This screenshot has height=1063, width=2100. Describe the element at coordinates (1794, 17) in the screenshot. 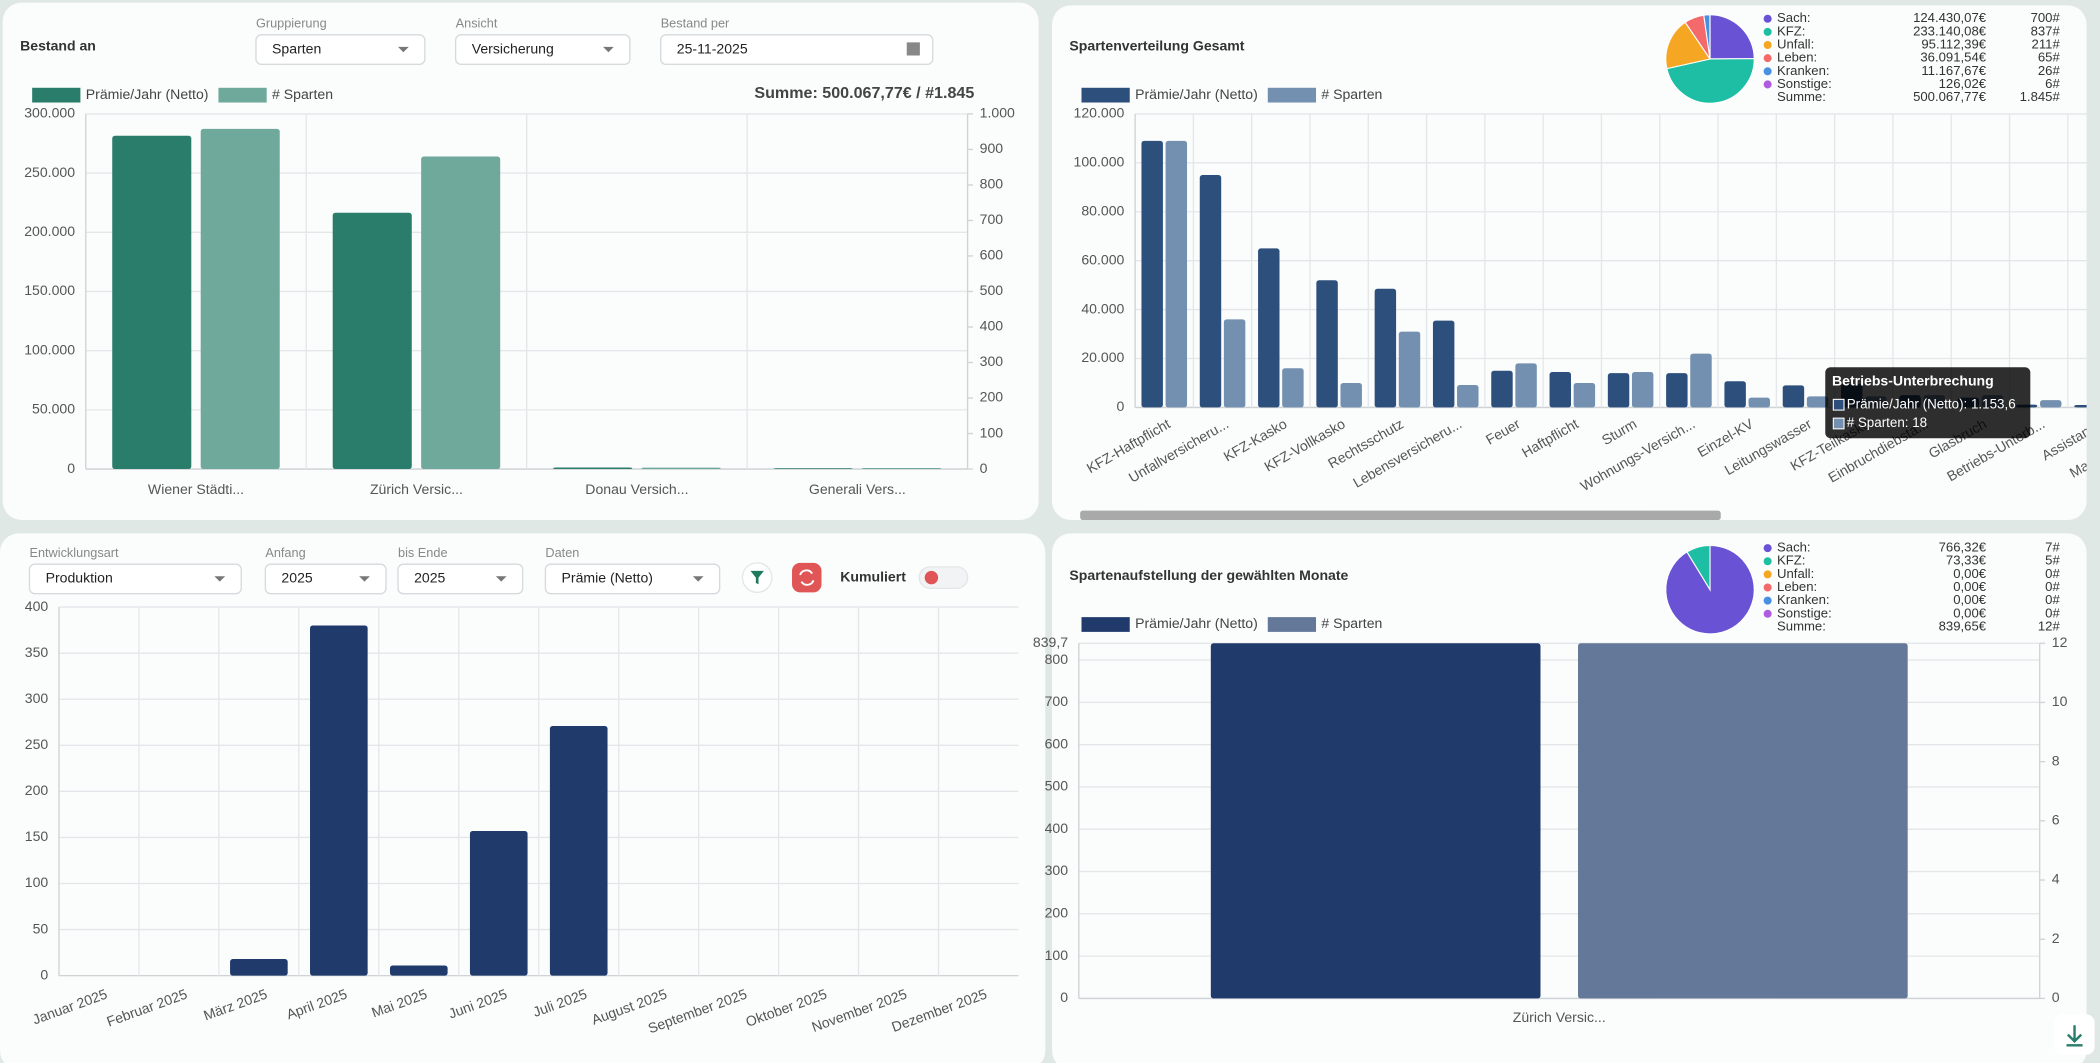

I see `legend-name: Sach:` at that location.